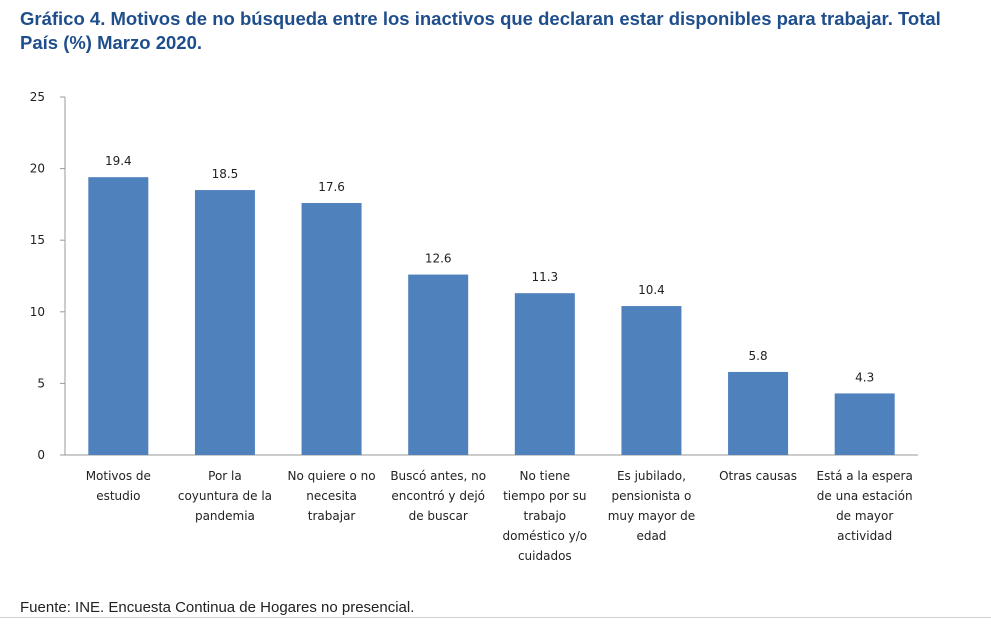 This screenshot has width=991, height=625. Describe the element at coordinates (37, 169) in the screenshot. I see `y-tick-label: 20` at that location.